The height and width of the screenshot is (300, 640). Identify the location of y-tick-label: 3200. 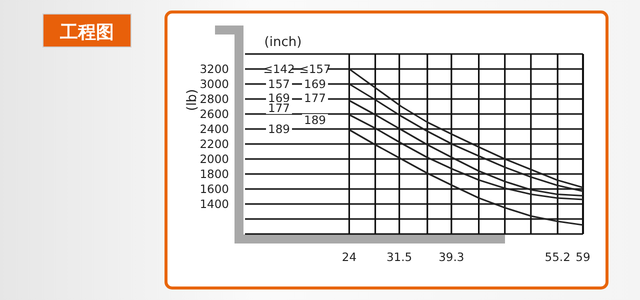
(214, 69).